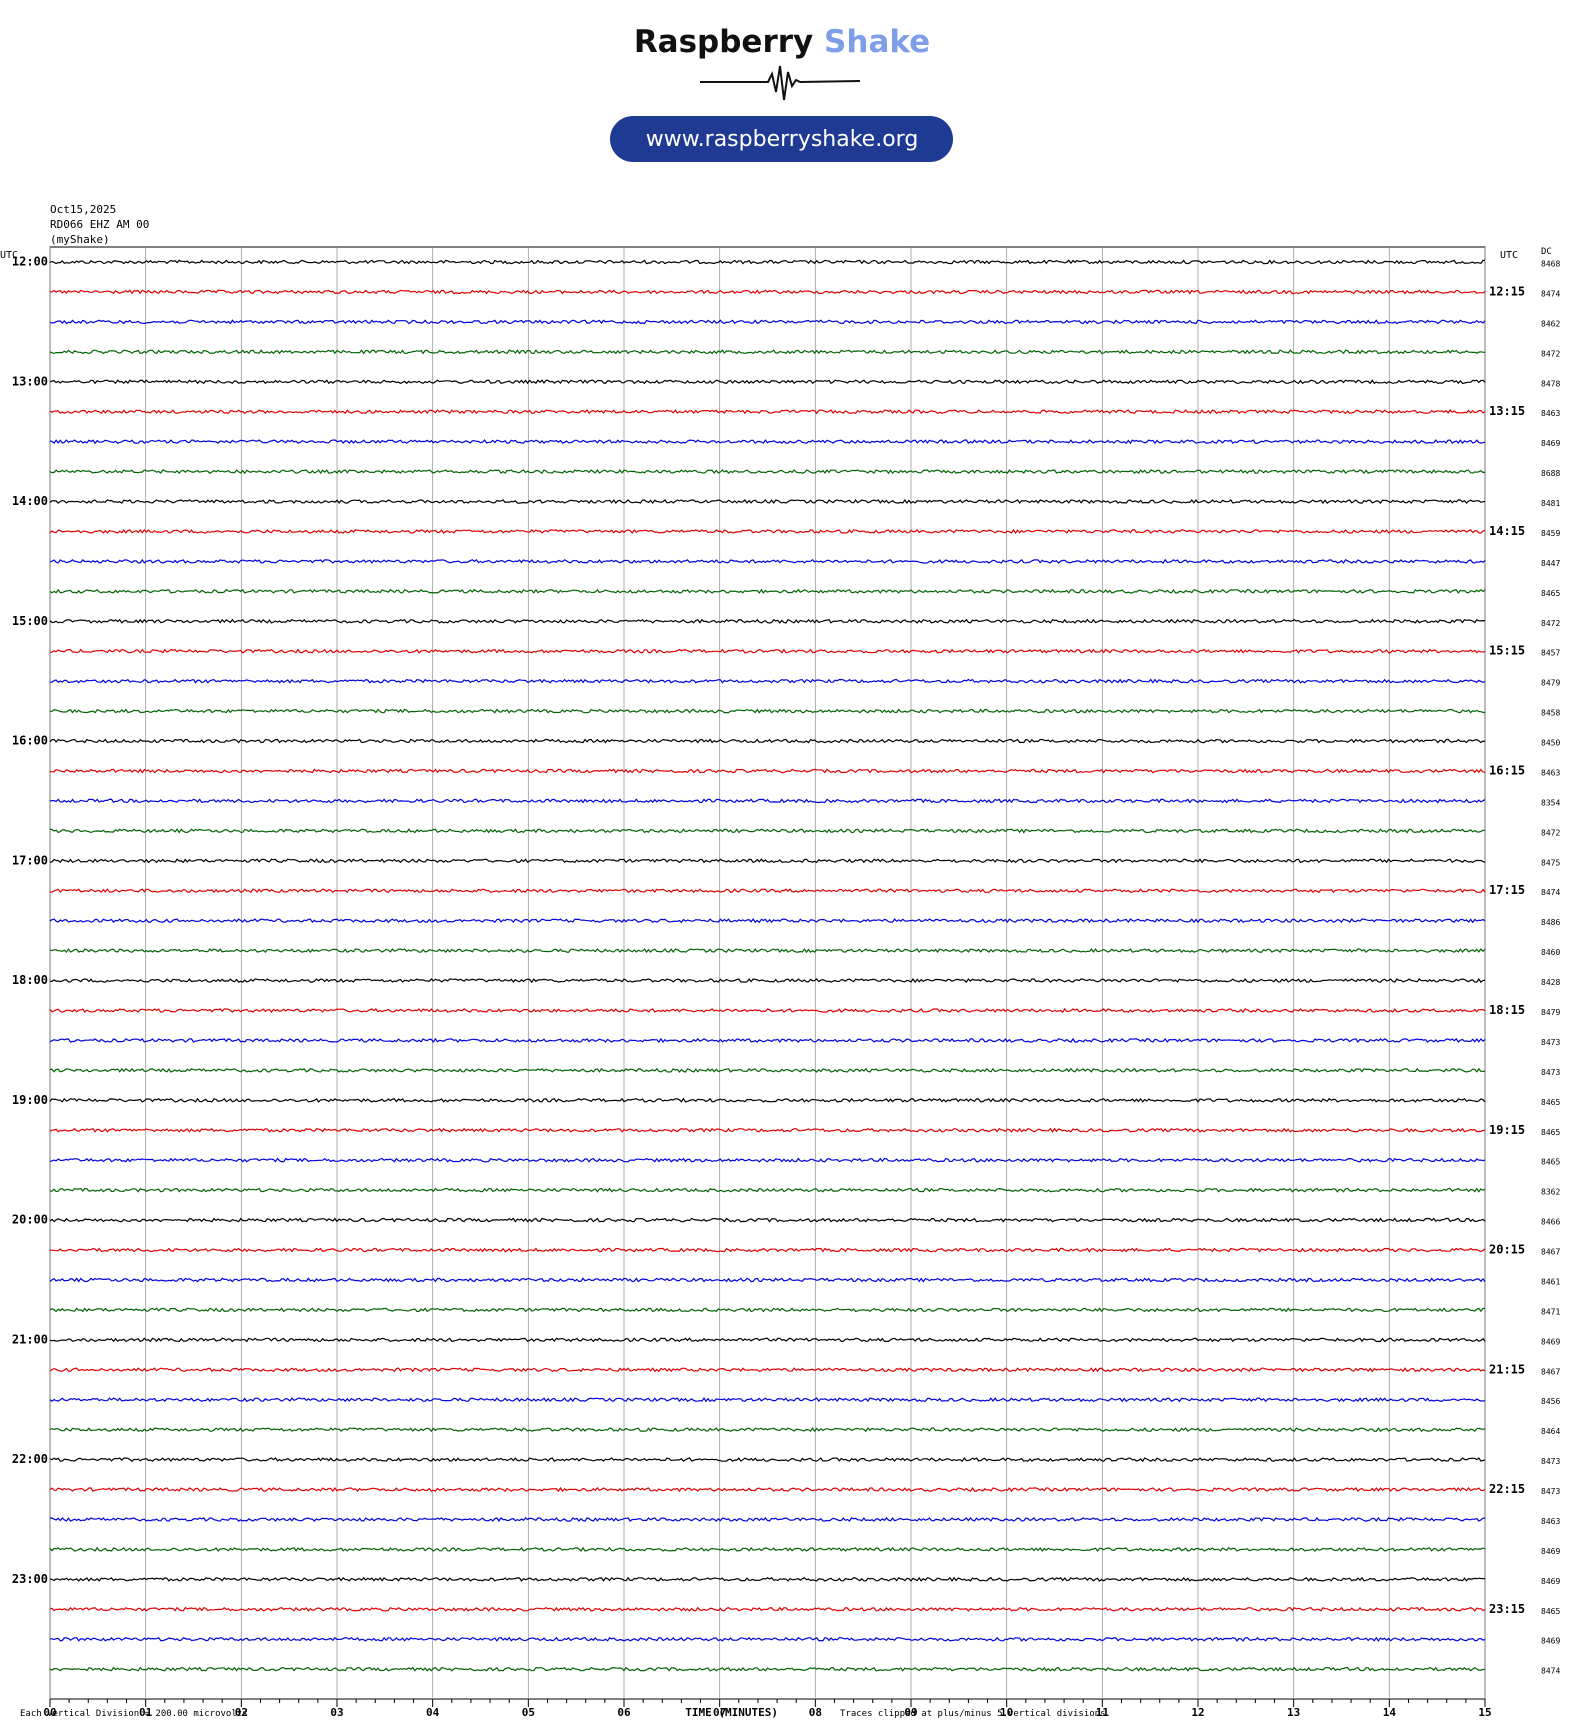 Image resolution: width=1570 pixels, height=1732 pixels. Describe the element at coordinates (1550, 1431) in the screenshot. I see `dc-label: 8464` at that location.